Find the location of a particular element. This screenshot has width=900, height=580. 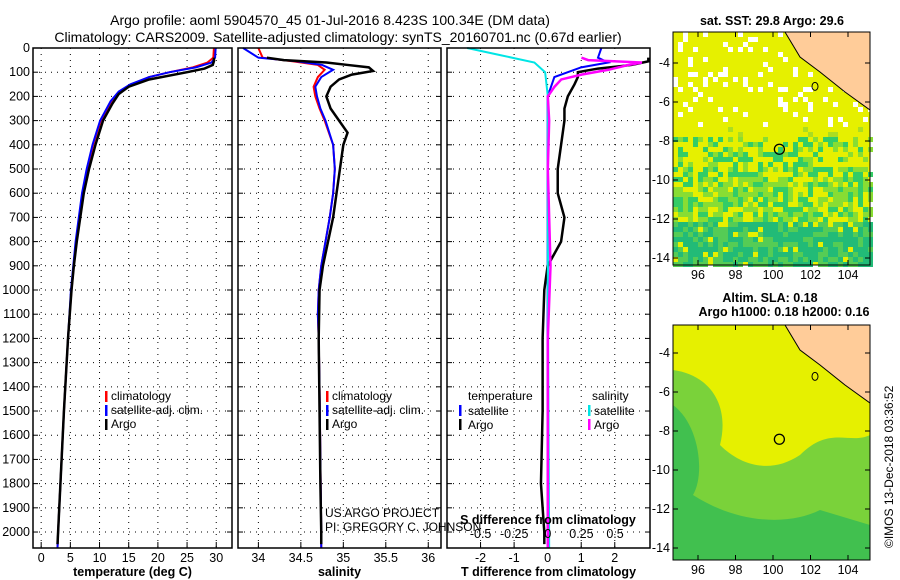

imos-credit: ©IMOS 13-Dec-2018 03:36:52 is located at coordinates (889, 466).